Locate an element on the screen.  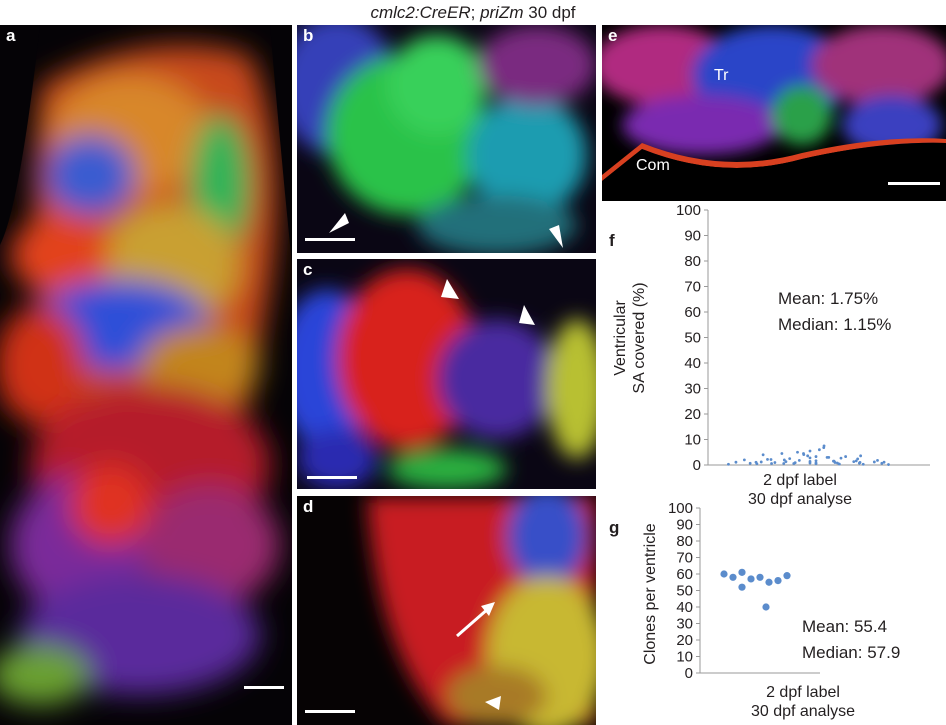
panel-c-micrograph: c is located at coordinates (446, 374).